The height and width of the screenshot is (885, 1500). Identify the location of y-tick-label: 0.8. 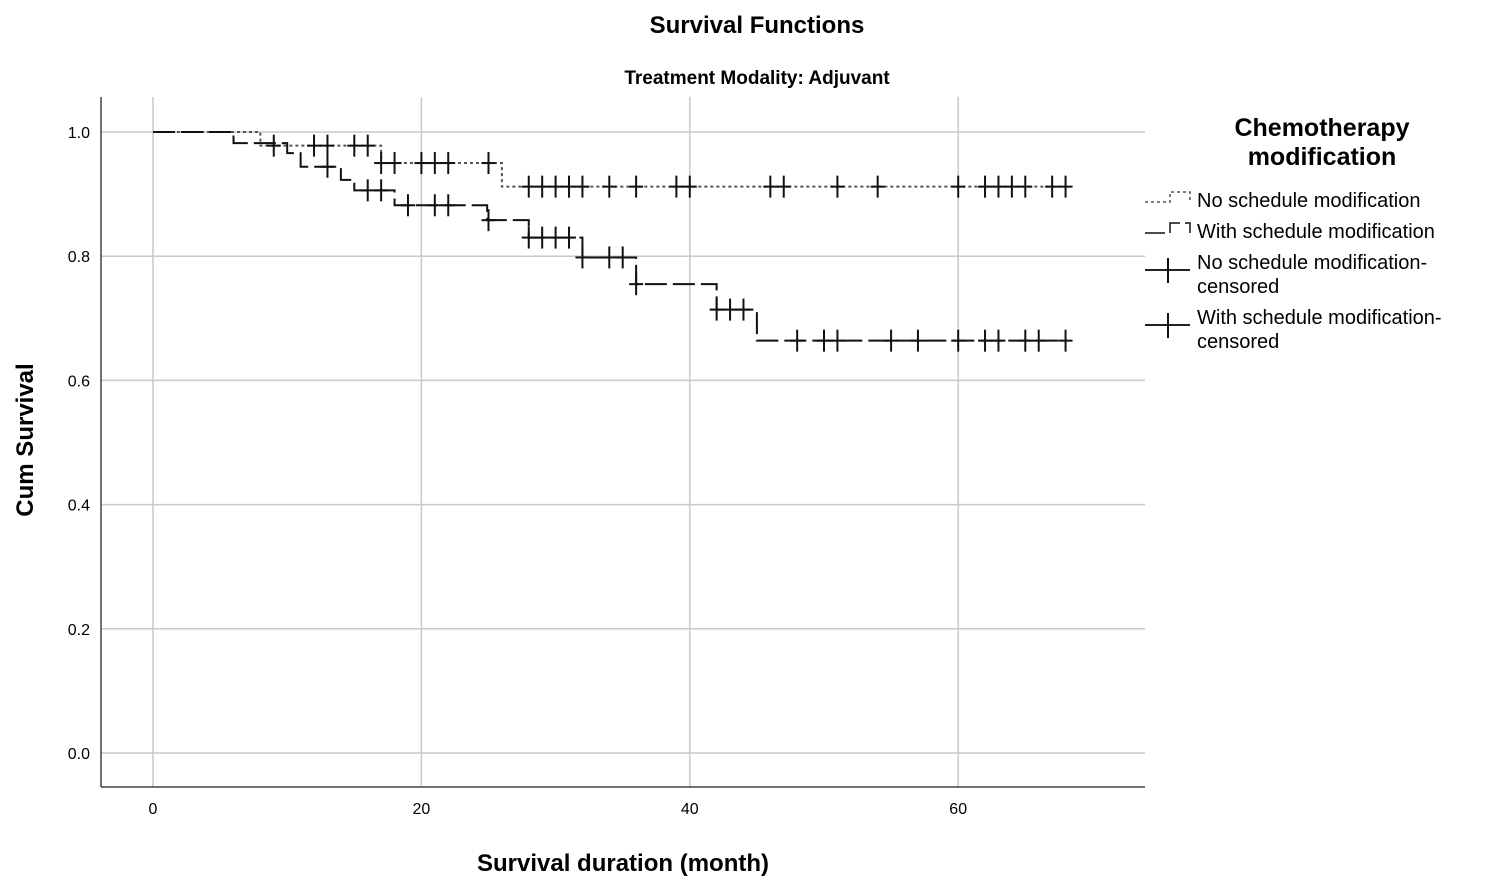
(79, 257).